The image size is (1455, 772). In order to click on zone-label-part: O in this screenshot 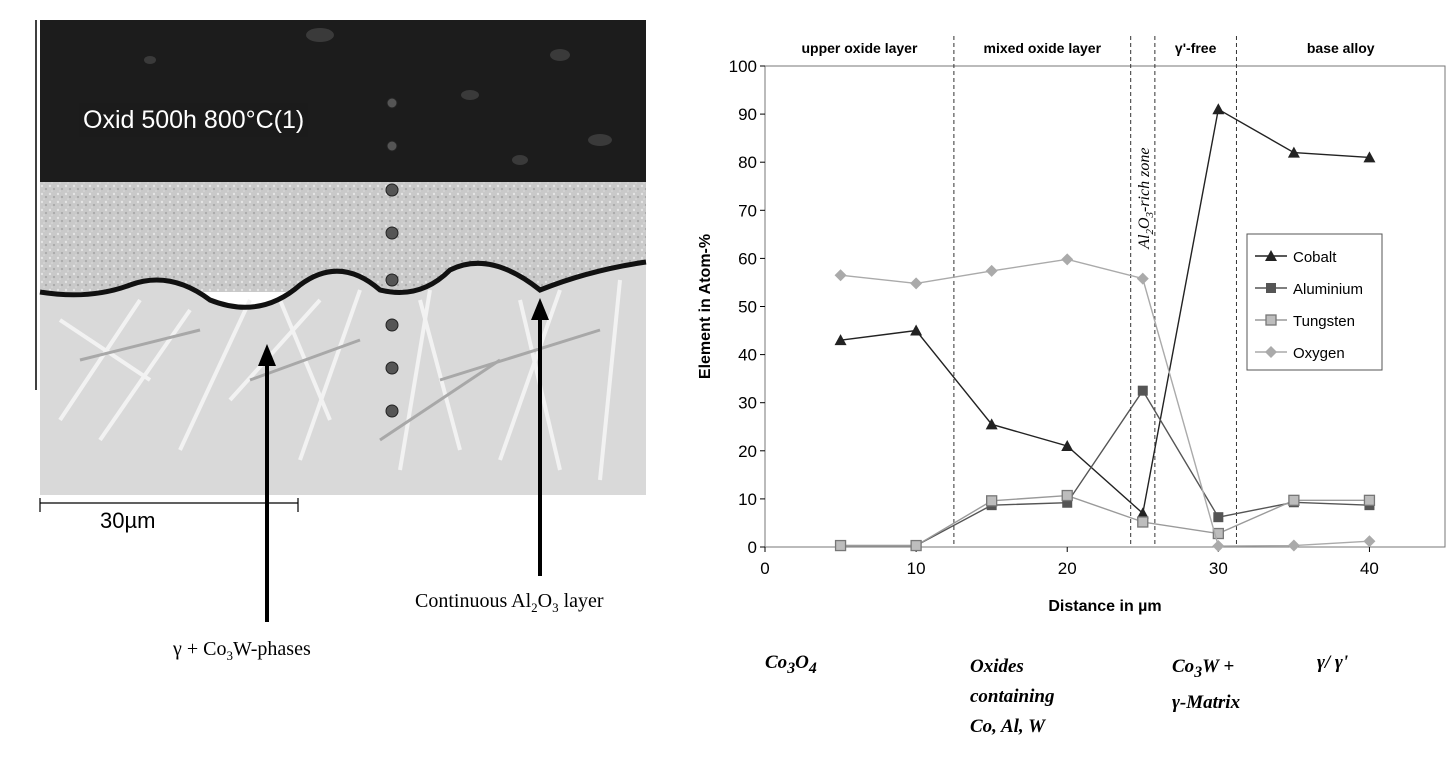, I will do `click(1144, 223)`.